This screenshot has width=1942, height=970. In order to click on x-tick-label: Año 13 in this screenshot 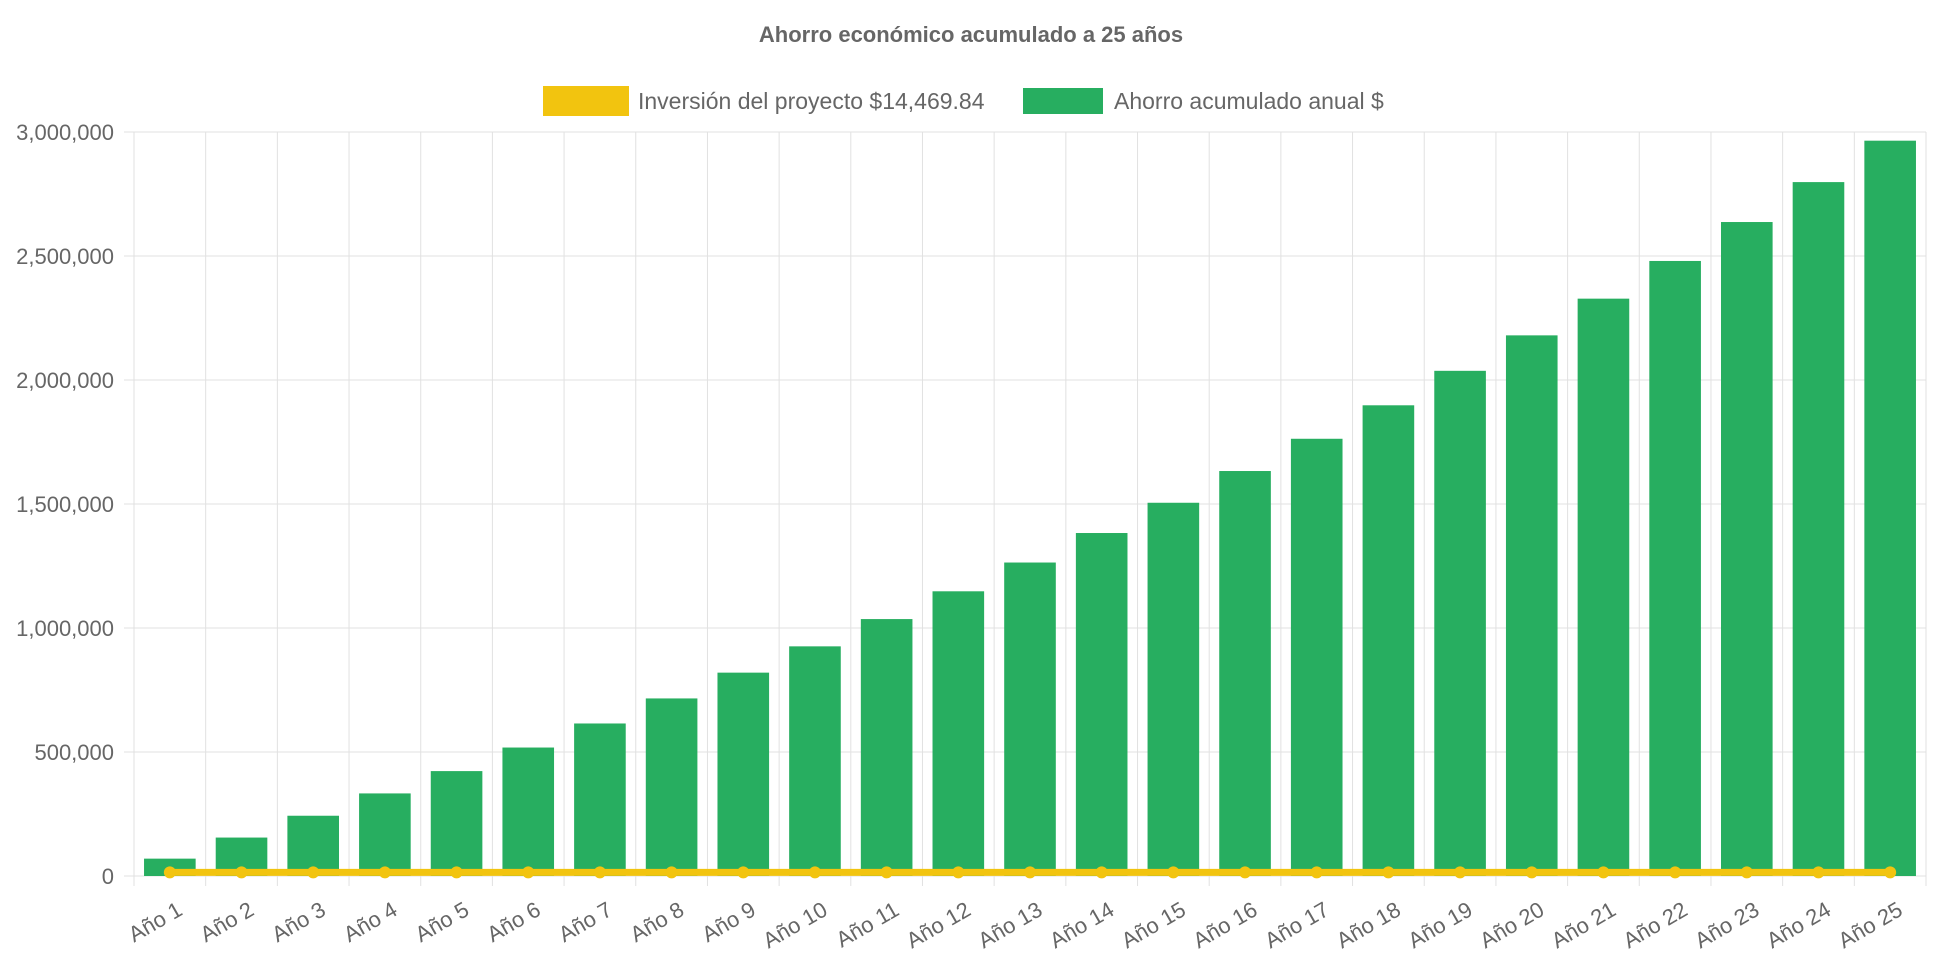, I will do `click(1010, 925)`.